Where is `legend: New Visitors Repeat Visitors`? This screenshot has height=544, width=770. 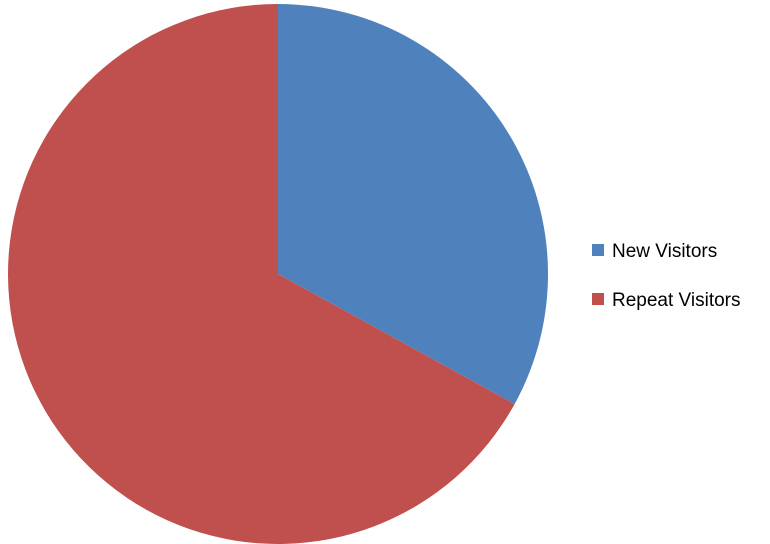 legend: New Visitors Repeat Visitors is located at coordinates (666, 276).